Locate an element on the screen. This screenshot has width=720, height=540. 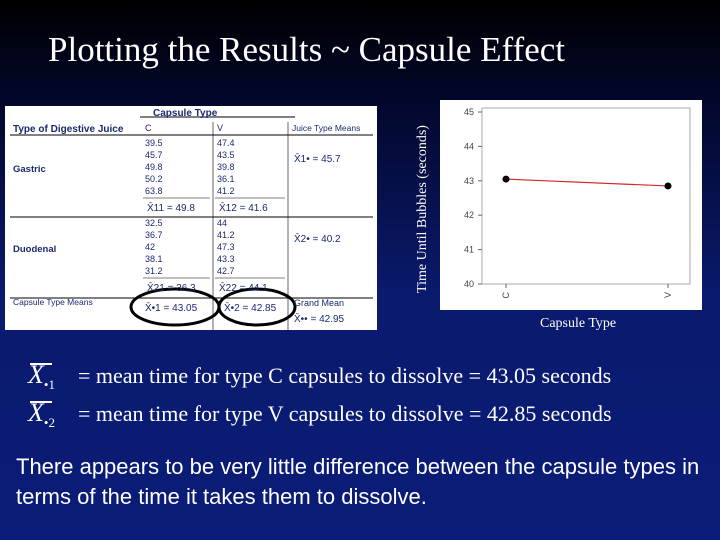
capsule-mean-v: X̄•2 = 42.85 is located at coordinates (250, 307).